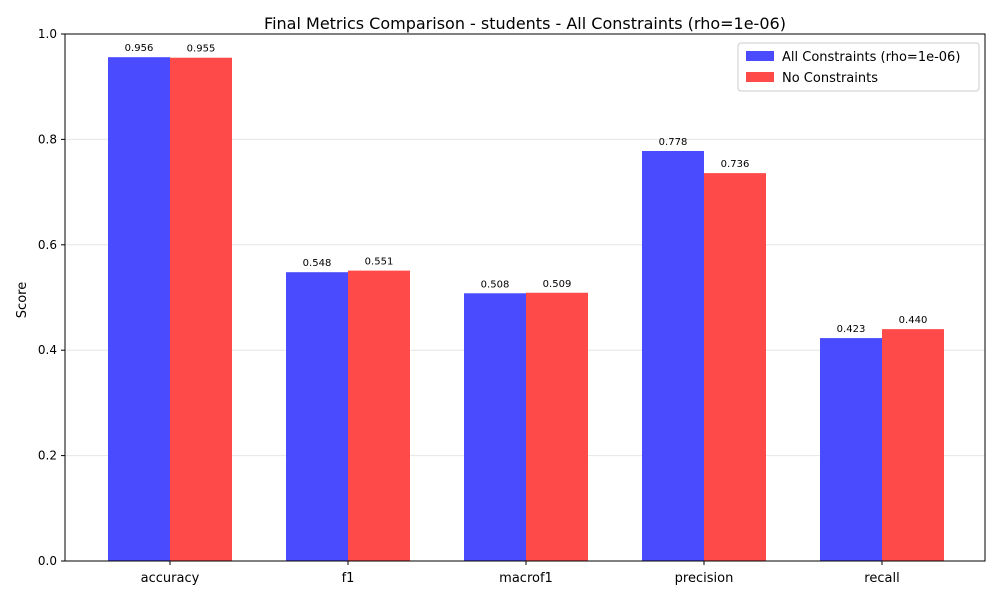 The width and height of the screenshot is (1000, 604). What do you see at coordinates (22, 300) in the screenshot?
I see `y-axis-label: Score` at bounding box center [22, 300].